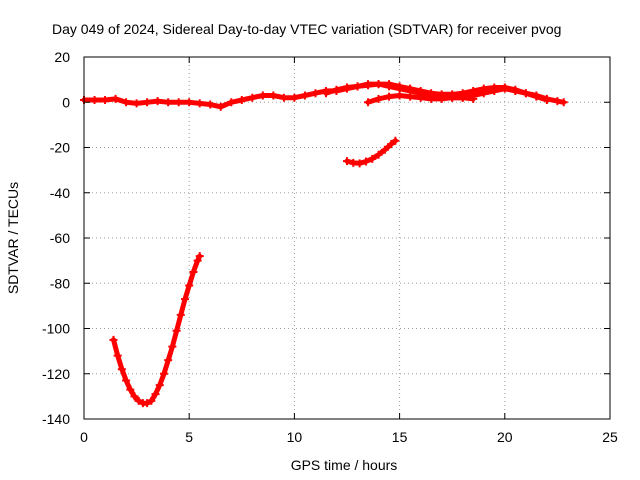  Describe the element at coordinates (295, 437) in the screenshot. I see `x-tick-label: 10` at that location.